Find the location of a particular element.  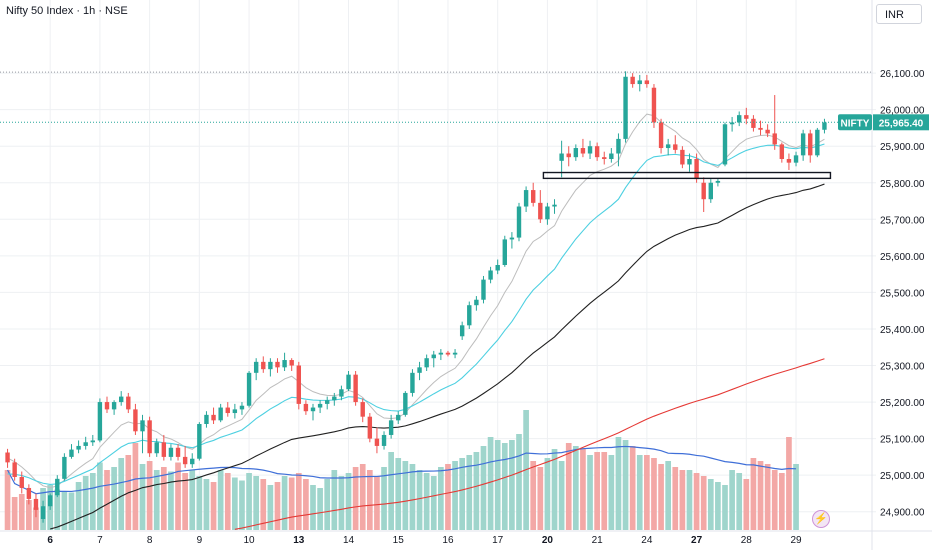

x-tick-label: 14 is located at coordinates (349, 540).